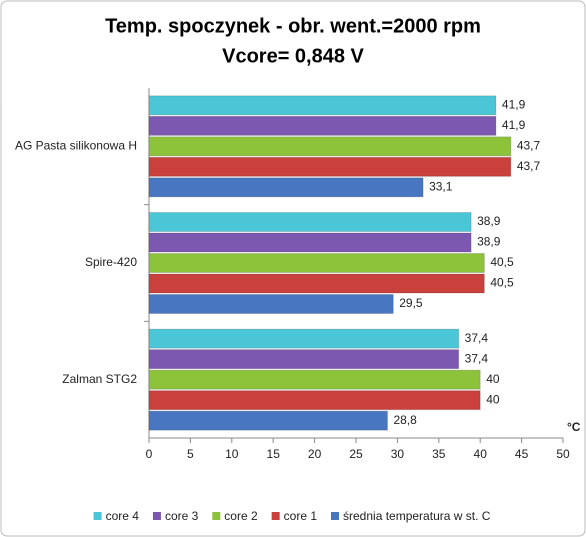 The image size is (586, 537). I want to click on x-tick-label: 50, so click(563, 454).